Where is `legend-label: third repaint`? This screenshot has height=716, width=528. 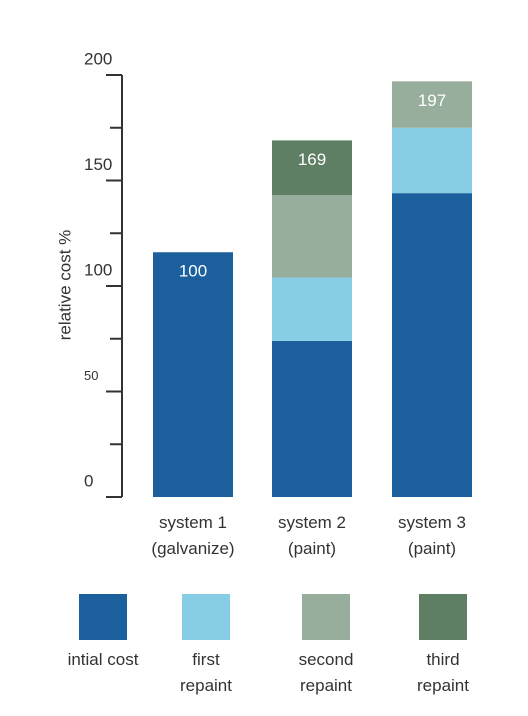 legend-label: third repaint is located at coordinates (443, 672).